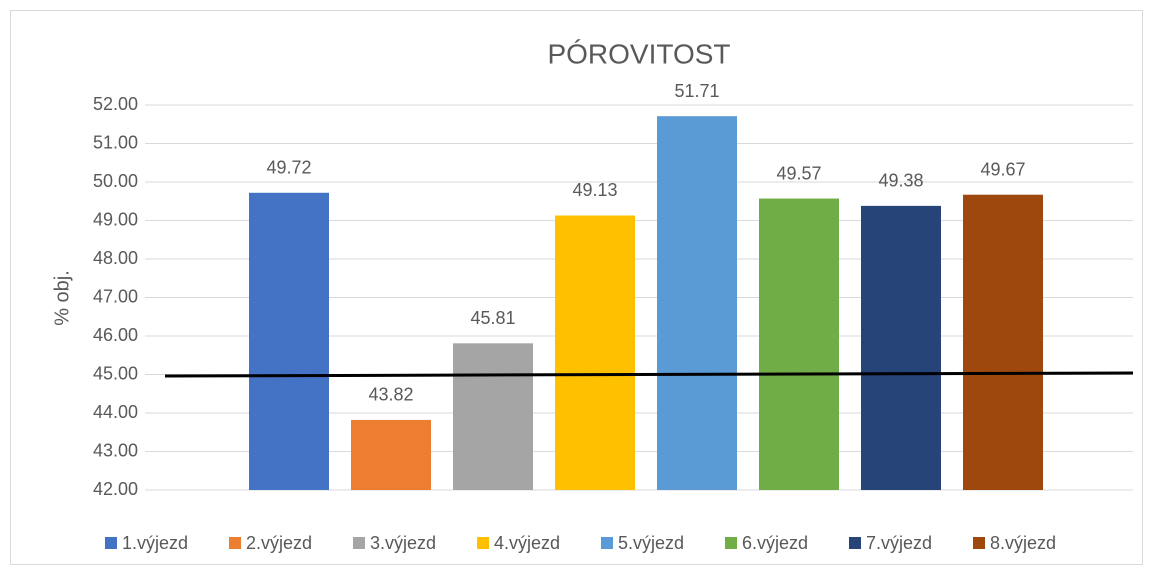  I want to click on legend-label: 1.výjezd, so click(155, 543).